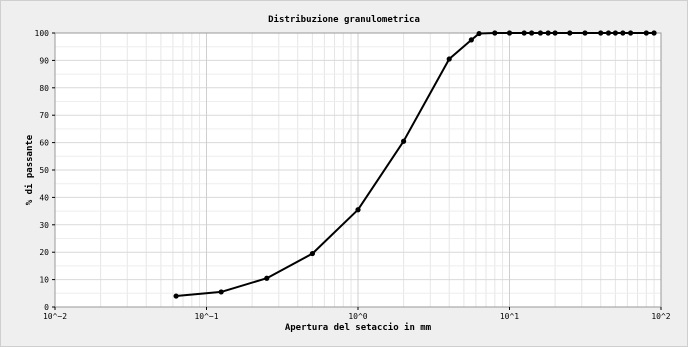 The width and height of the screenshot is (688, 347). I want to click on x-tick-label: 10^−2, so click(55, 316).